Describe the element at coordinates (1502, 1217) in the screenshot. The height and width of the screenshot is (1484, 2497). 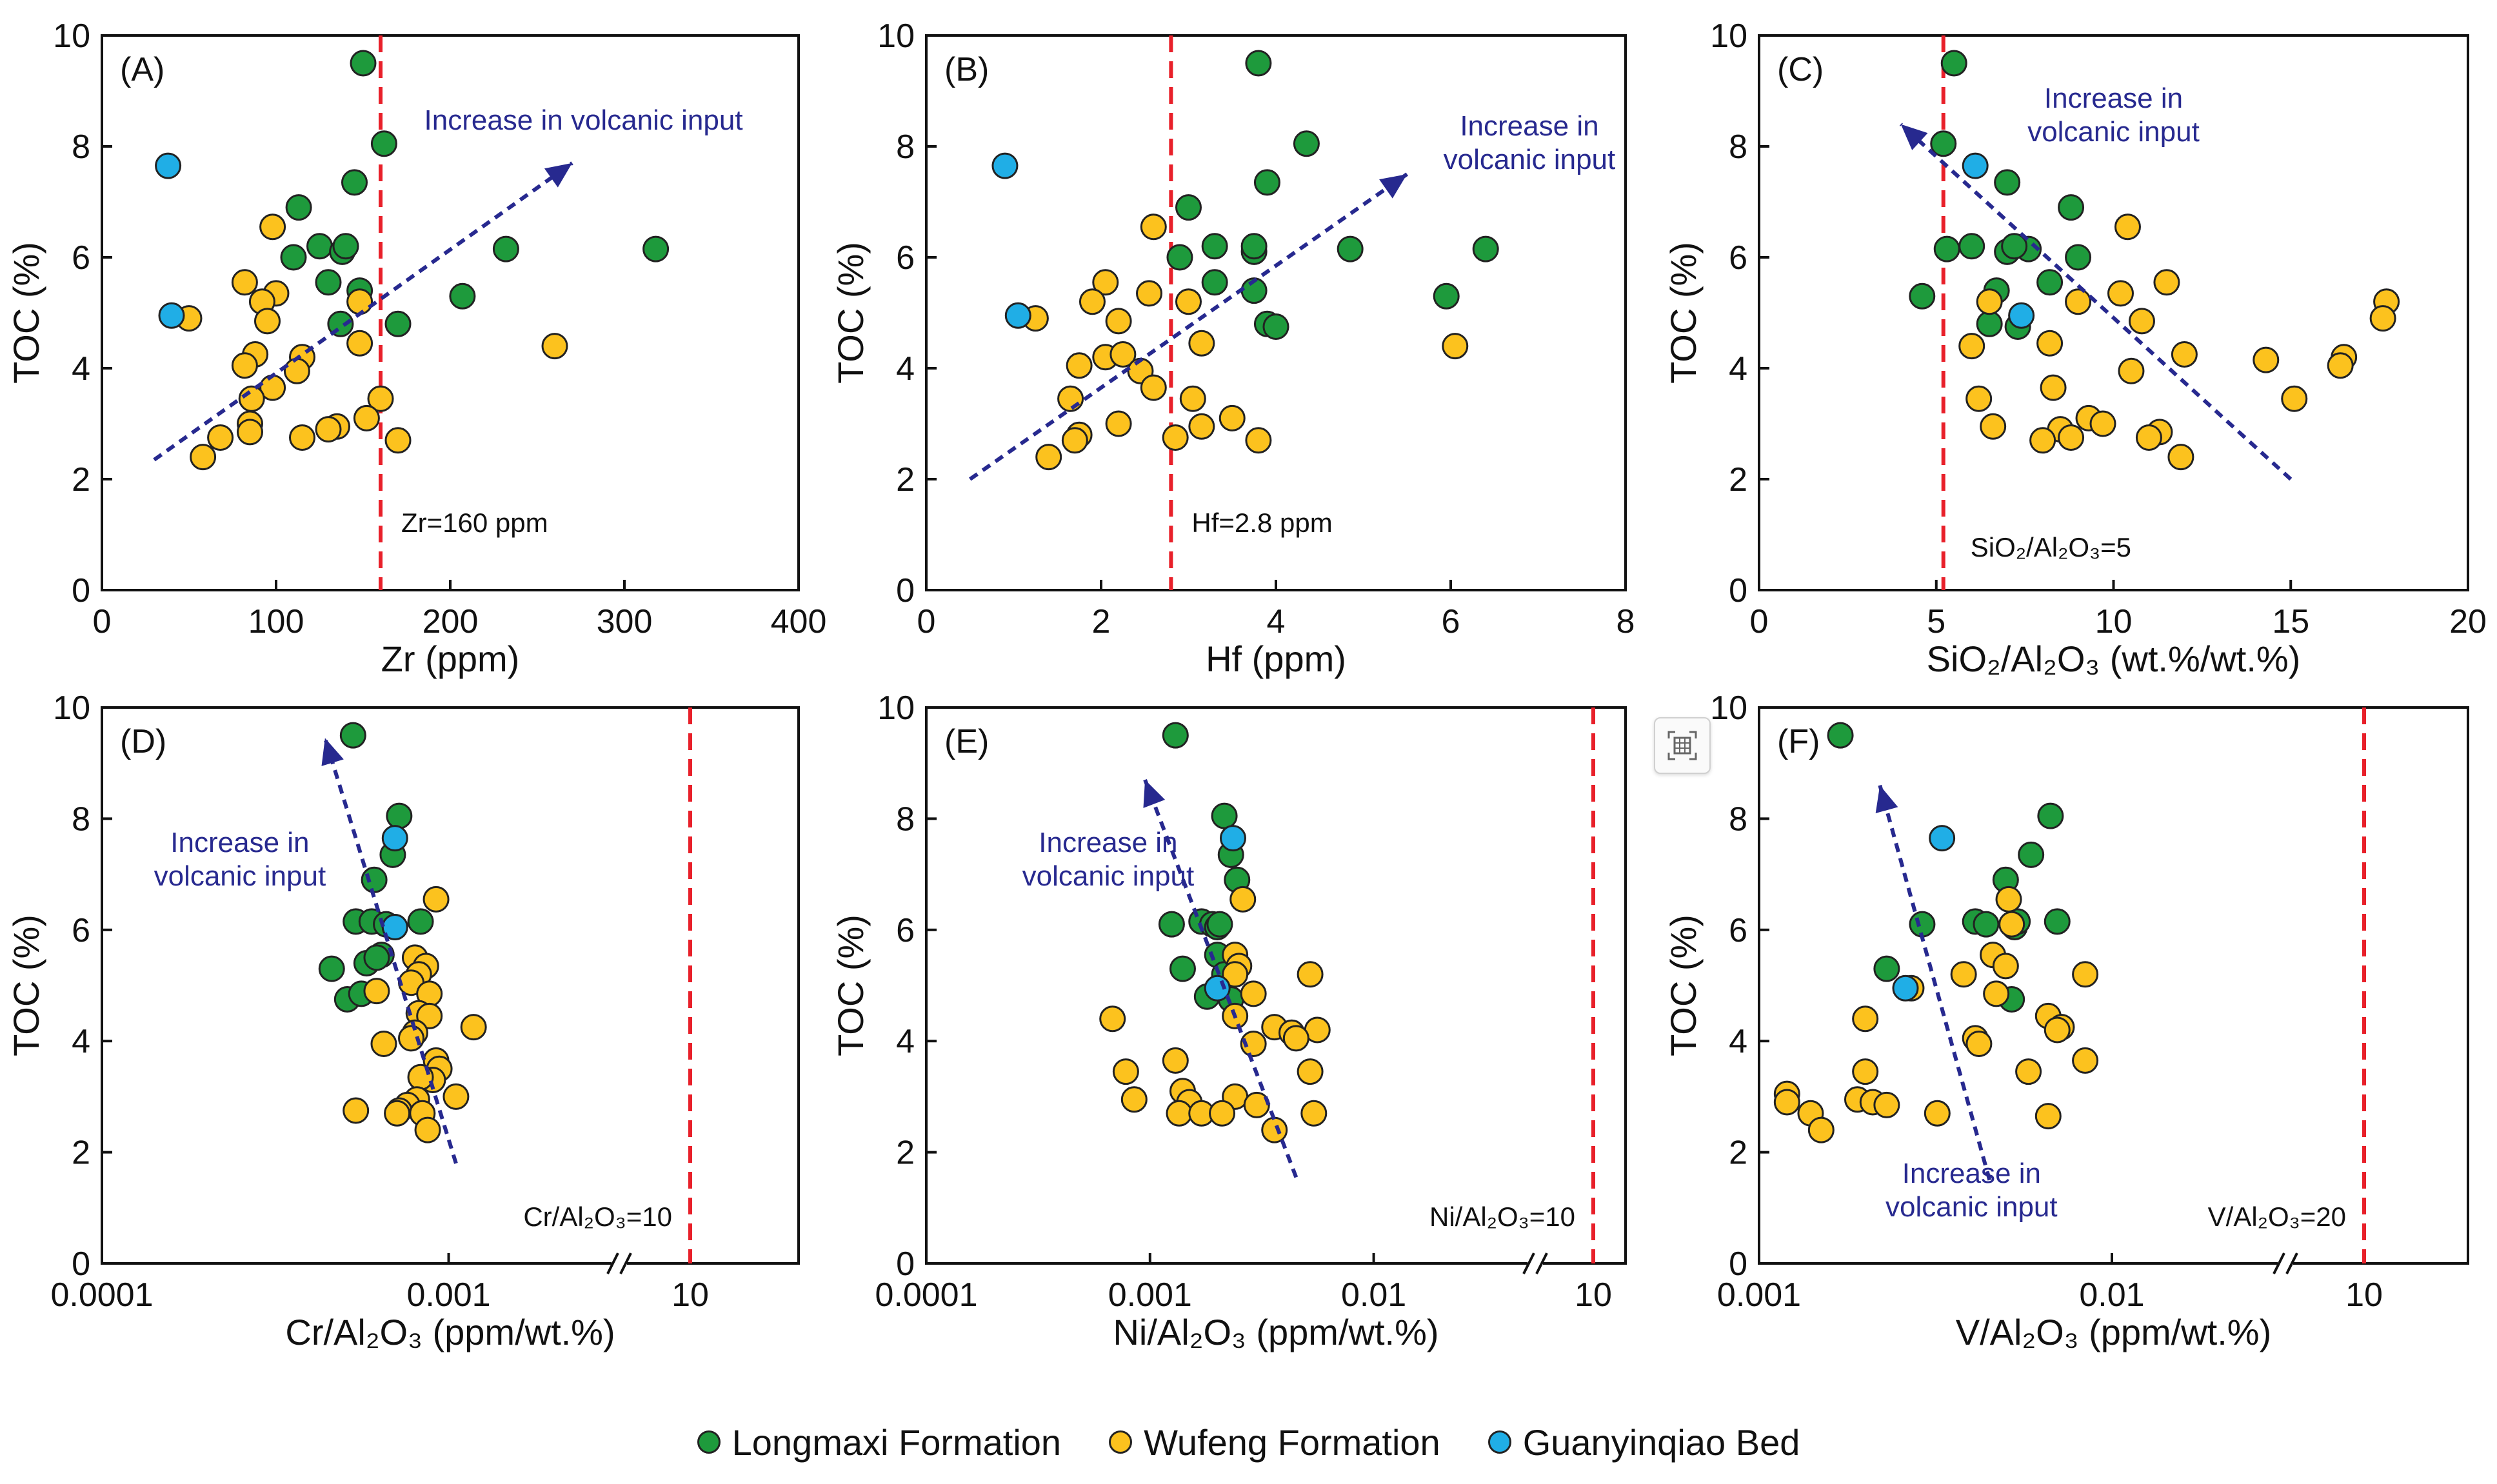
I see `threshold-label: Ni/Al₂O₃=10` at that location.